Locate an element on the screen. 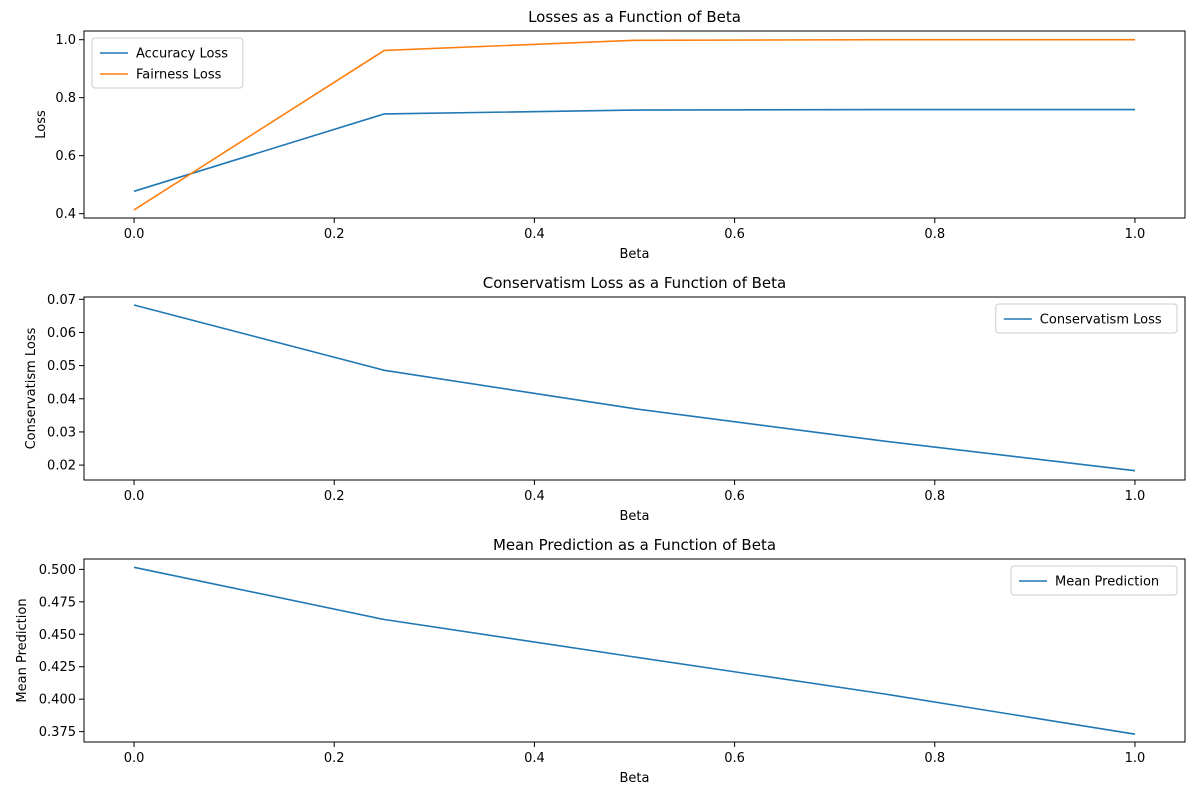 The image size is (1200, 800). legend: Mean Prediction is located at coordinates (1094, 580).